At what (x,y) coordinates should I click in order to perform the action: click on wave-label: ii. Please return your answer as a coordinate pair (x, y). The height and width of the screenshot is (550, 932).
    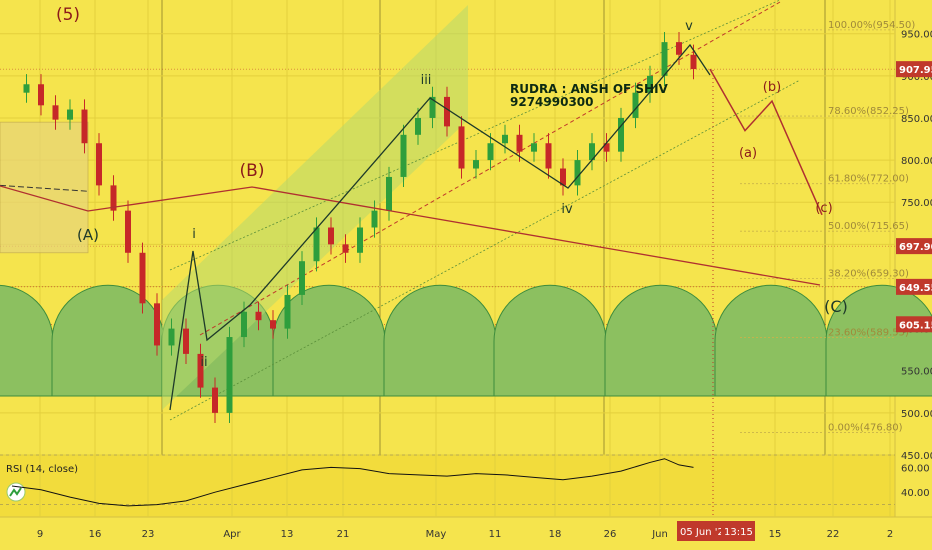
    Looking at the image, I should click on (203, 362).